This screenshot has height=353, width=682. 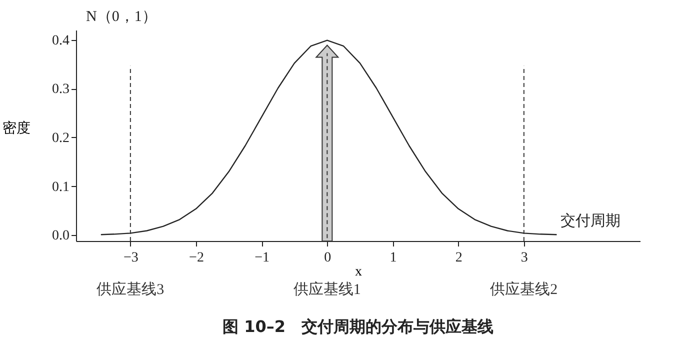 I want to click on x-tick-label: 2, so click(x=458, y=258).